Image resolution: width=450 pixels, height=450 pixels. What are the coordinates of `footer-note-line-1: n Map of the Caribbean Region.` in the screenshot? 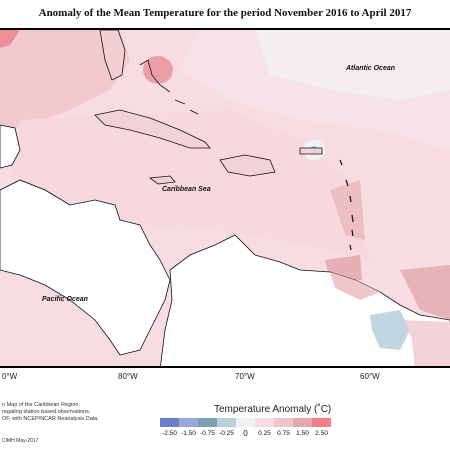 It's located at (41, 405).